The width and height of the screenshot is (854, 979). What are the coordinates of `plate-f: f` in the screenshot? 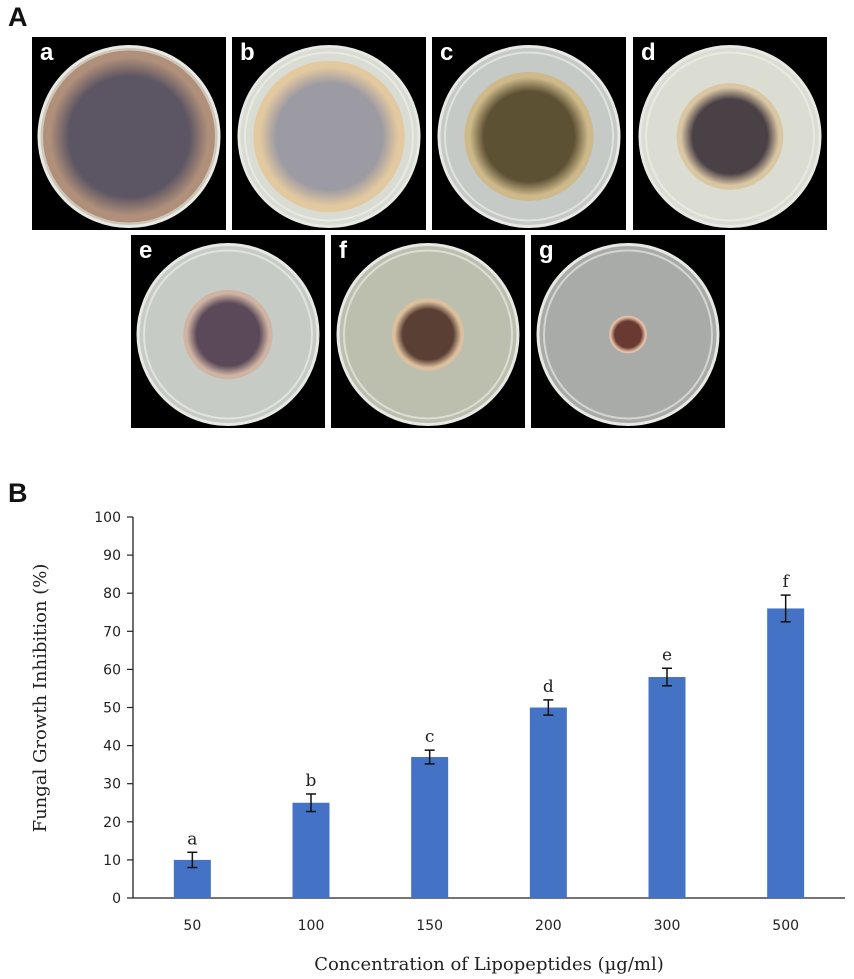 It's located at (428, 331).